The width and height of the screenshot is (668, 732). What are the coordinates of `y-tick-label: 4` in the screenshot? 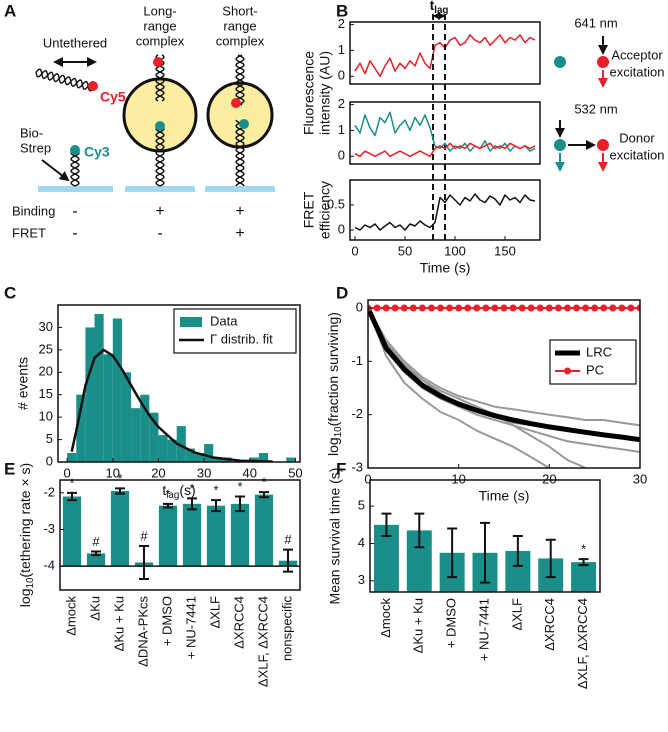 It's located at (361, 542).